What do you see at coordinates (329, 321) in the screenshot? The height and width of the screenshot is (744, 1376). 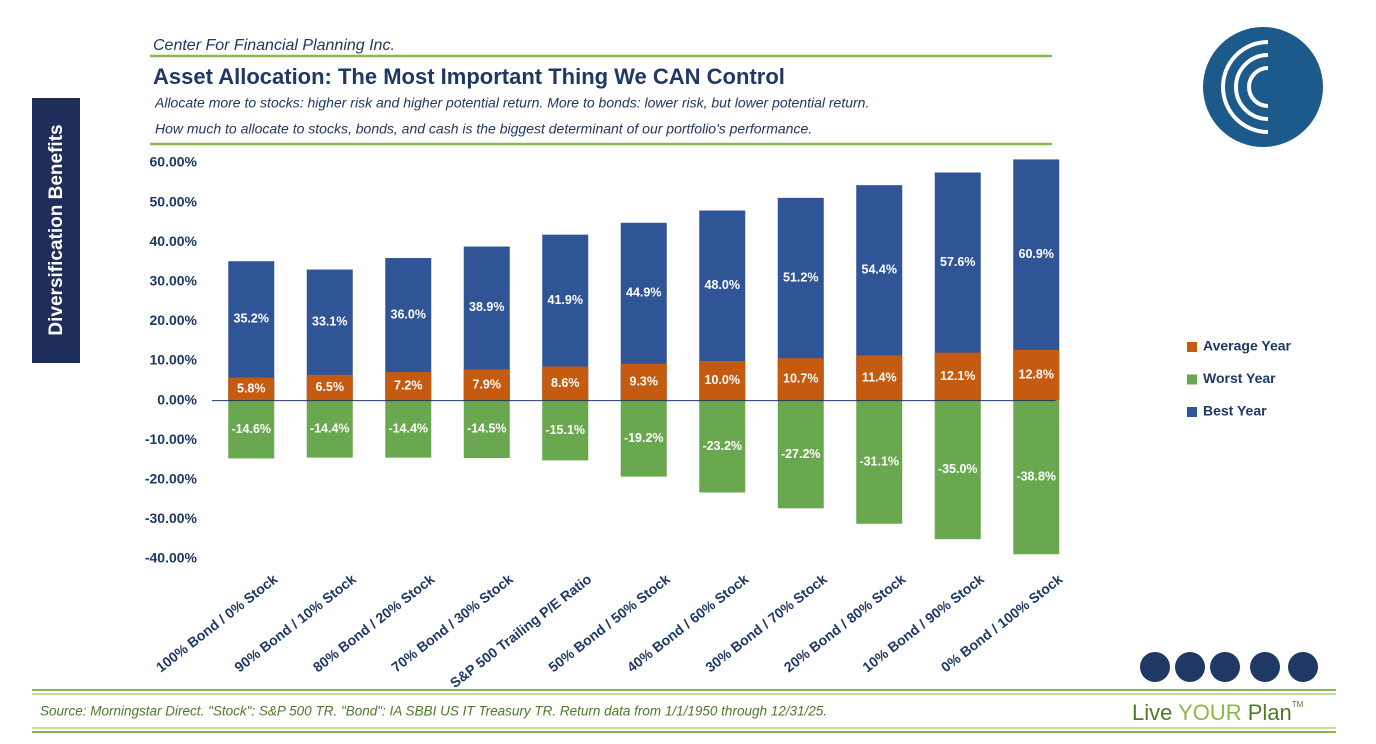 I see `value-label: 33.1%` at bounding box center [329, 321].